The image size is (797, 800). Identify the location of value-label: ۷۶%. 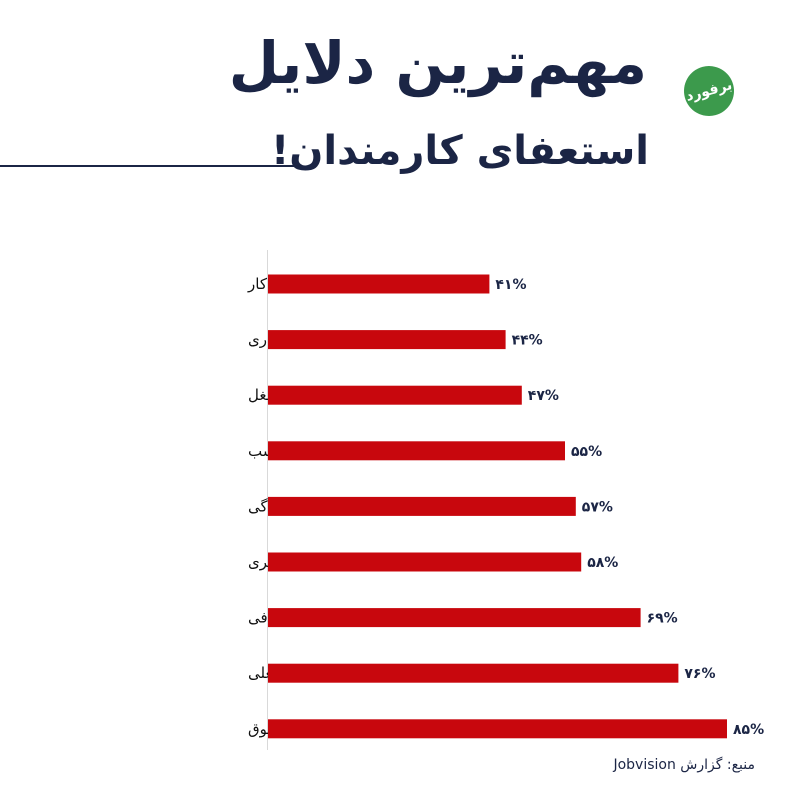
(699, 674).